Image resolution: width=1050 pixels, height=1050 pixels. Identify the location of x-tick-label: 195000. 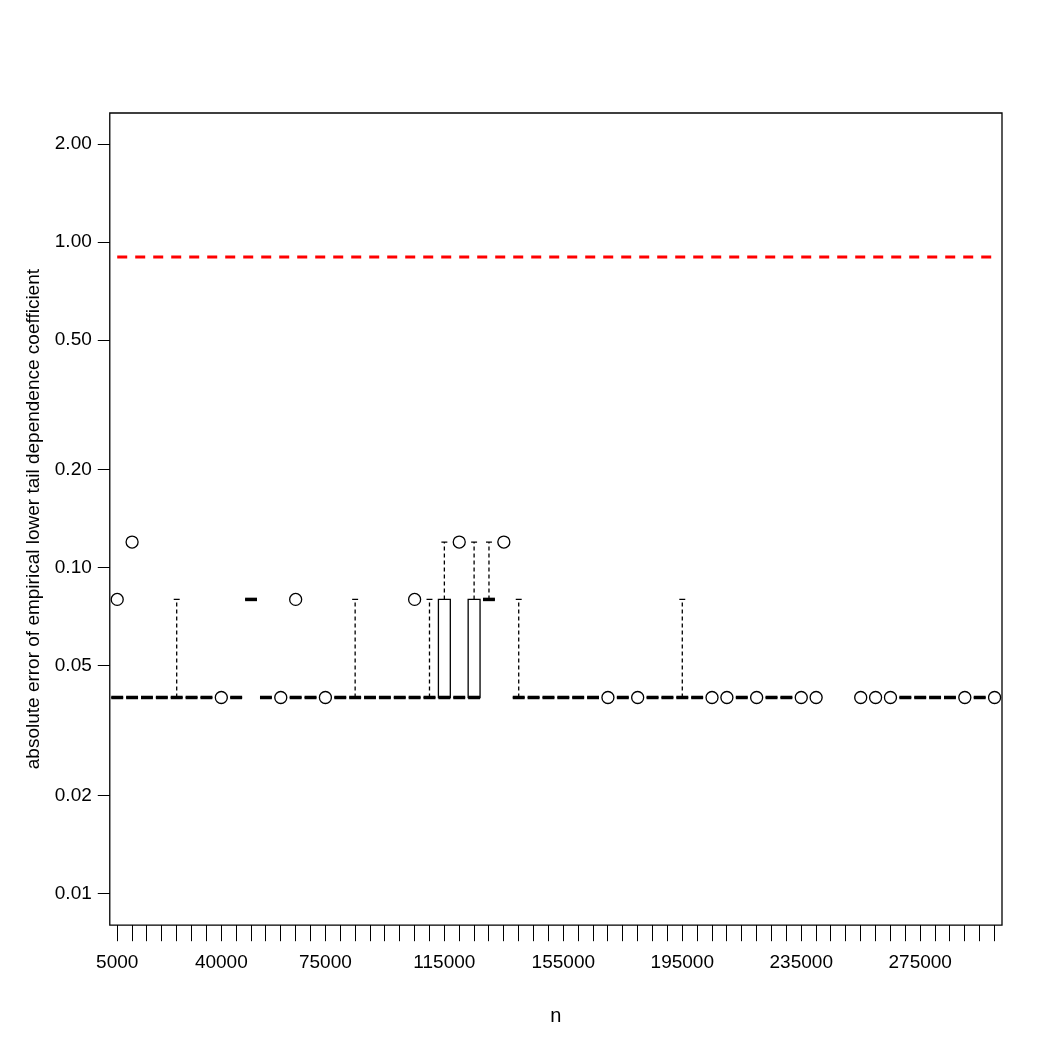
(682, 961).